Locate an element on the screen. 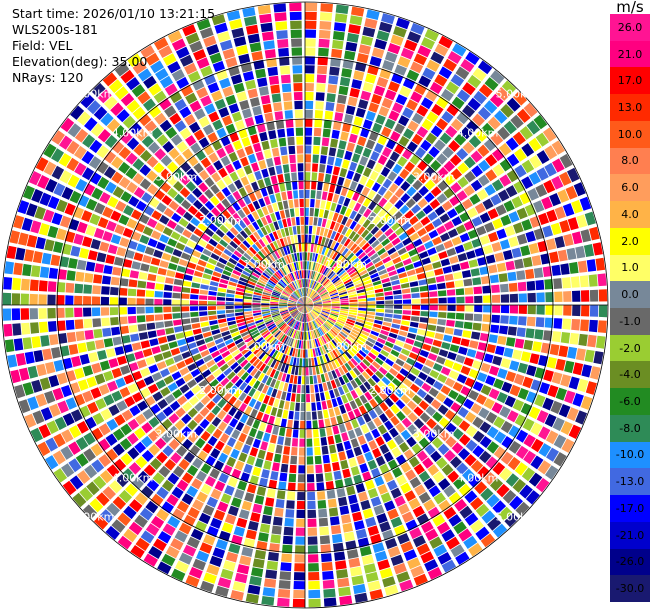  colorbar-tick-label: 6.0 is located at coordinates (630, 188).